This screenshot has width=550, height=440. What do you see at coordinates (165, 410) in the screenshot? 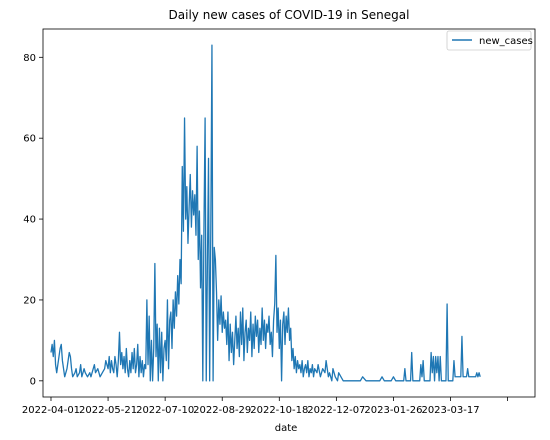
I see `x-tick-label: 2022-07-10` at bounding box center [165, 410].